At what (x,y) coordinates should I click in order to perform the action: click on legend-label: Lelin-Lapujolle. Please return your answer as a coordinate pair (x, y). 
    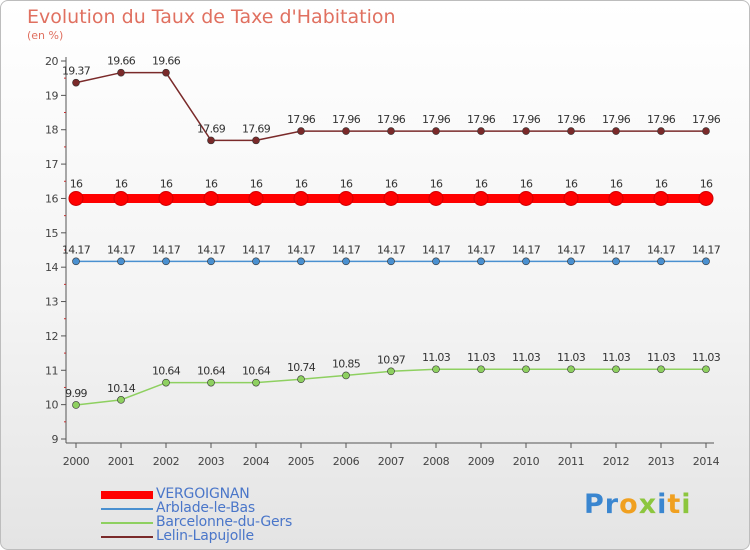
    Looking at the image, I should click on (205, 536).